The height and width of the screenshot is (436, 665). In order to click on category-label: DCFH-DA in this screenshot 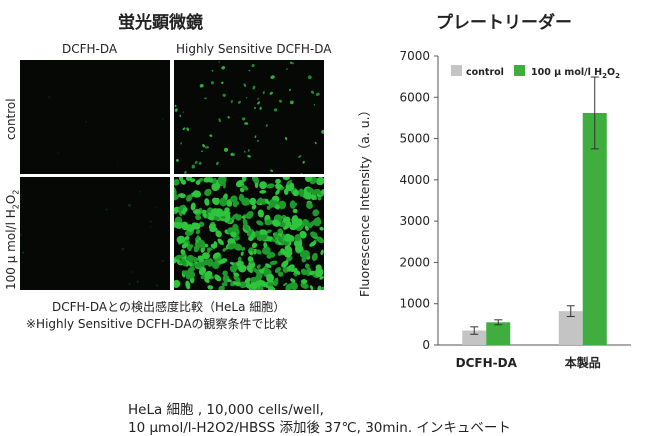, I will do `click(487, 363)`.